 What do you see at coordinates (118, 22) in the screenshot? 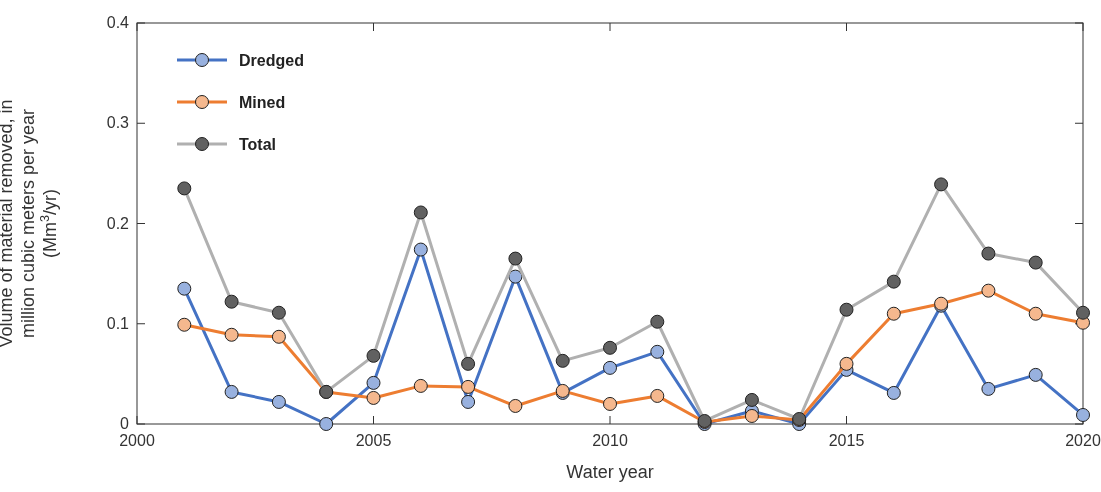
I see `y-tick-label: 0.4` at bounding box center [118, 22].